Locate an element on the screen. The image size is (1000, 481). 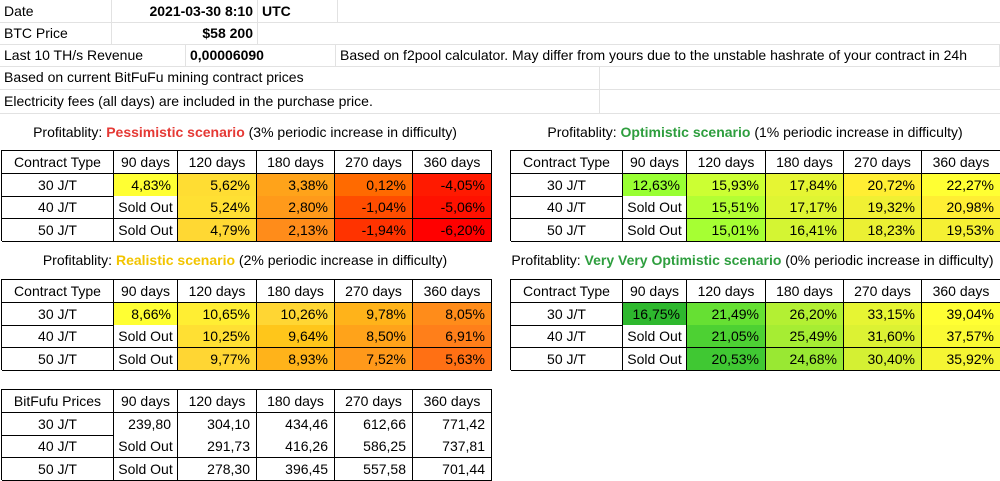
value-cell: 396,45 is located at coordinates (296, 469).